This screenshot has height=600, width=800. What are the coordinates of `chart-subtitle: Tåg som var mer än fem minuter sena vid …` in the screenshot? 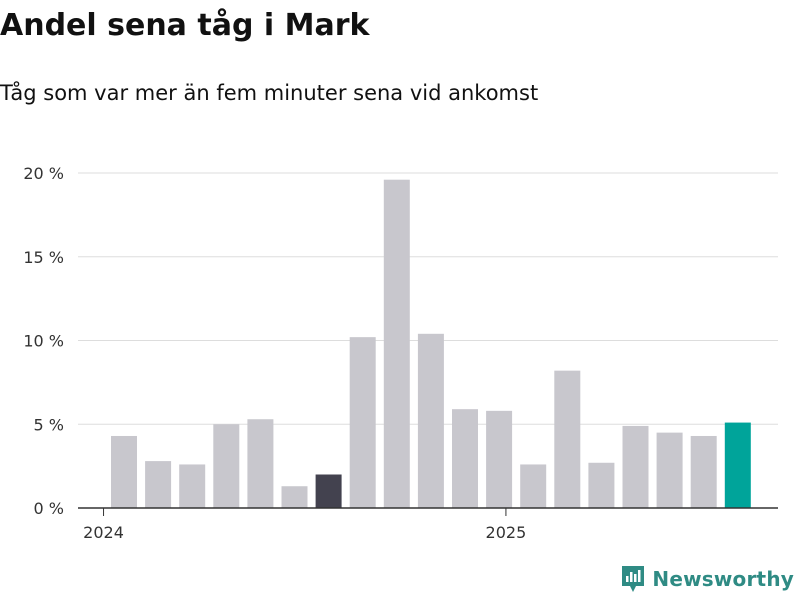 It's located at (269, 93).